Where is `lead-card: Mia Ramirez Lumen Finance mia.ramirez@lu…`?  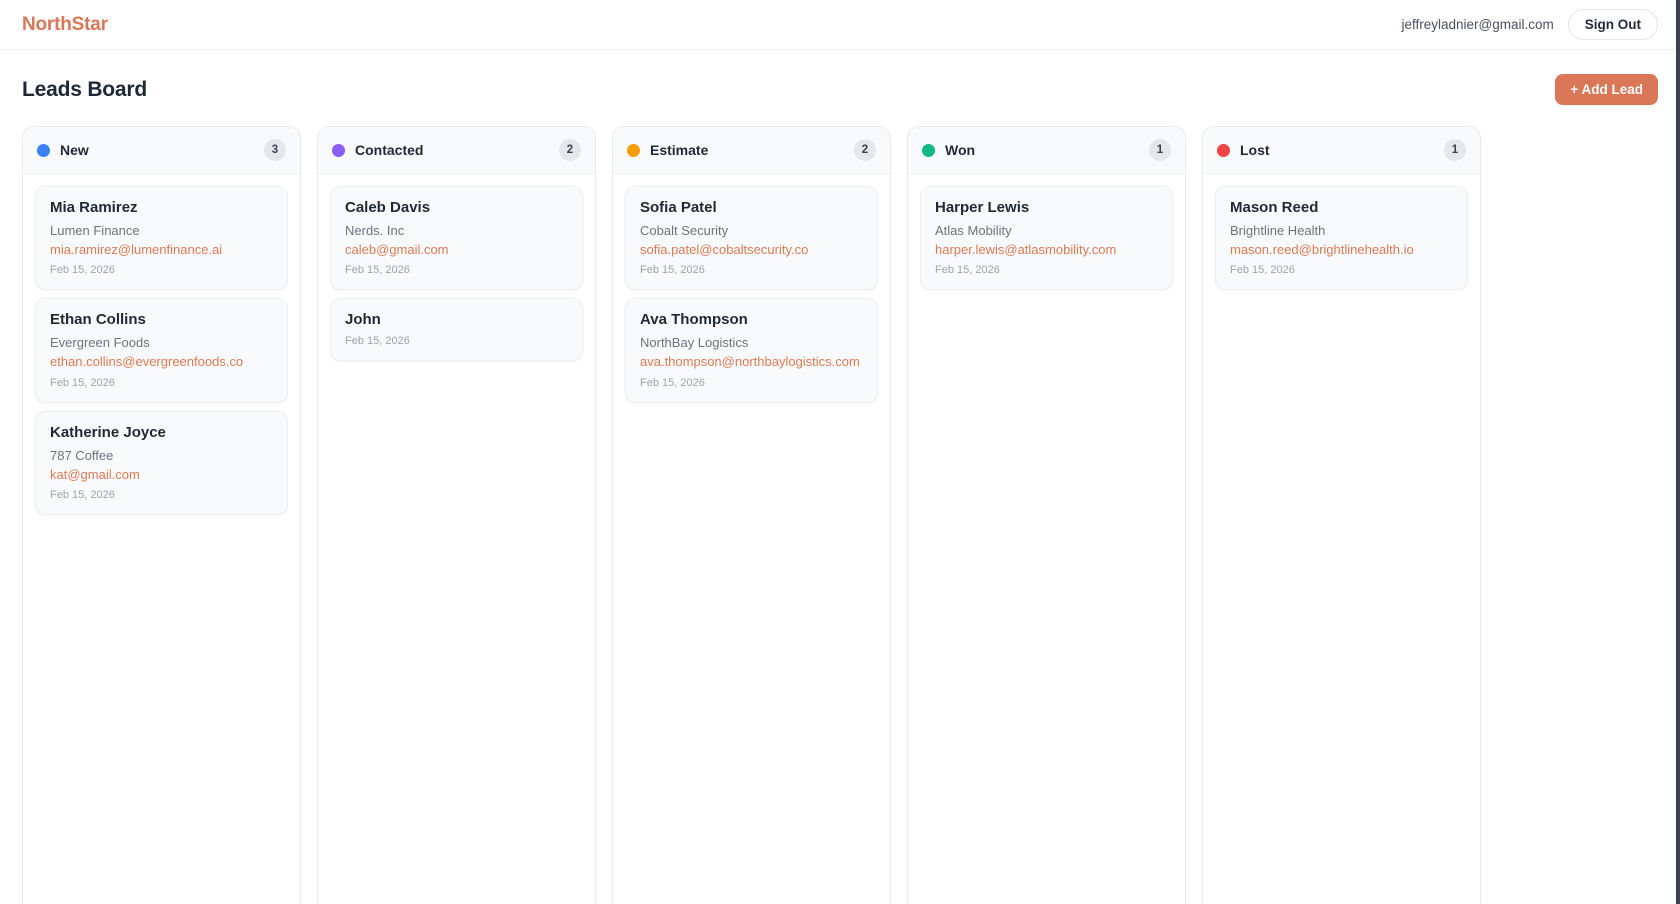 lead-card: Mia Ramirez Lumen Finance mia.ramirez@lu… is located at coordinates (161, 238).